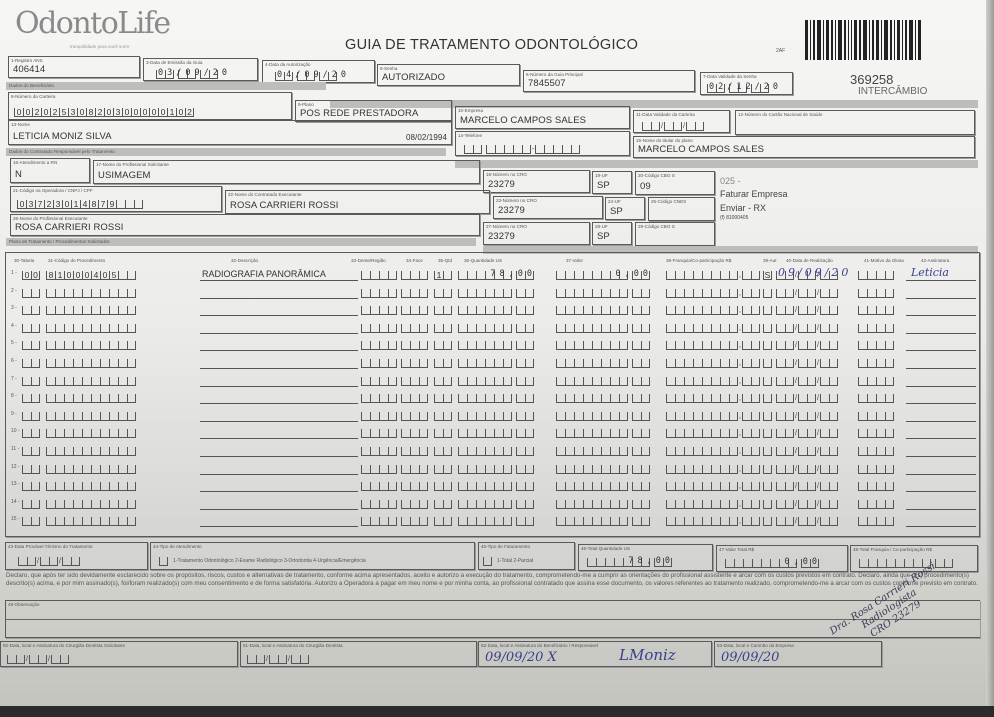 This screenshot has width=994, height=717. What do you see at coordinates (492, 485) in the screenshot?
I see `procedure-row: 13 - , / /` at bounding box center [492, 485].